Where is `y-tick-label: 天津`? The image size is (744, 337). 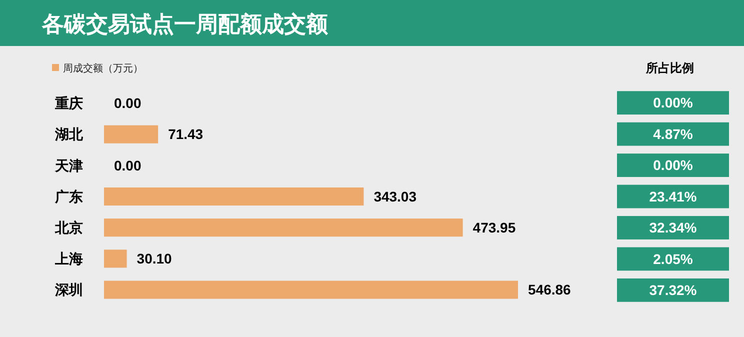 y-tick-label: 天津 is located at coordinates (68, 166).